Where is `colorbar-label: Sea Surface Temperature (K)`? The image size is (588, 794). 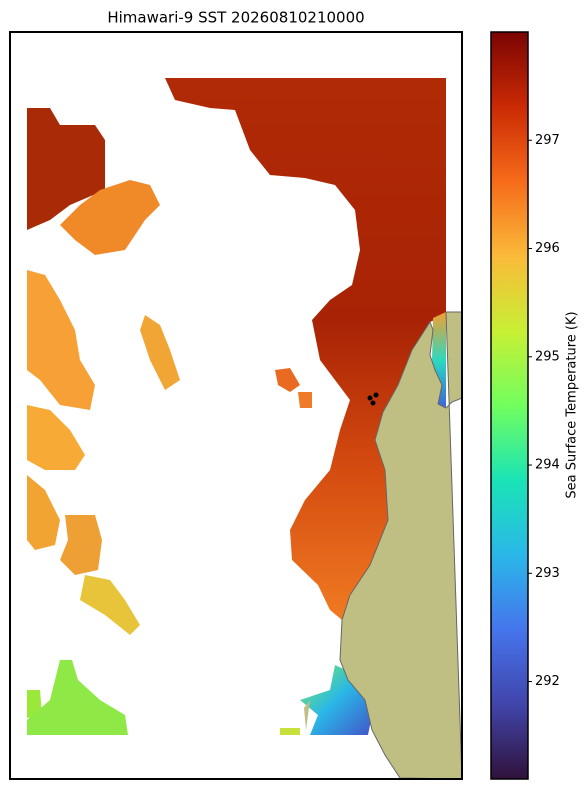 colorbar-label: Sea Surface Temperature (K) is located at coordinates (572, 404).